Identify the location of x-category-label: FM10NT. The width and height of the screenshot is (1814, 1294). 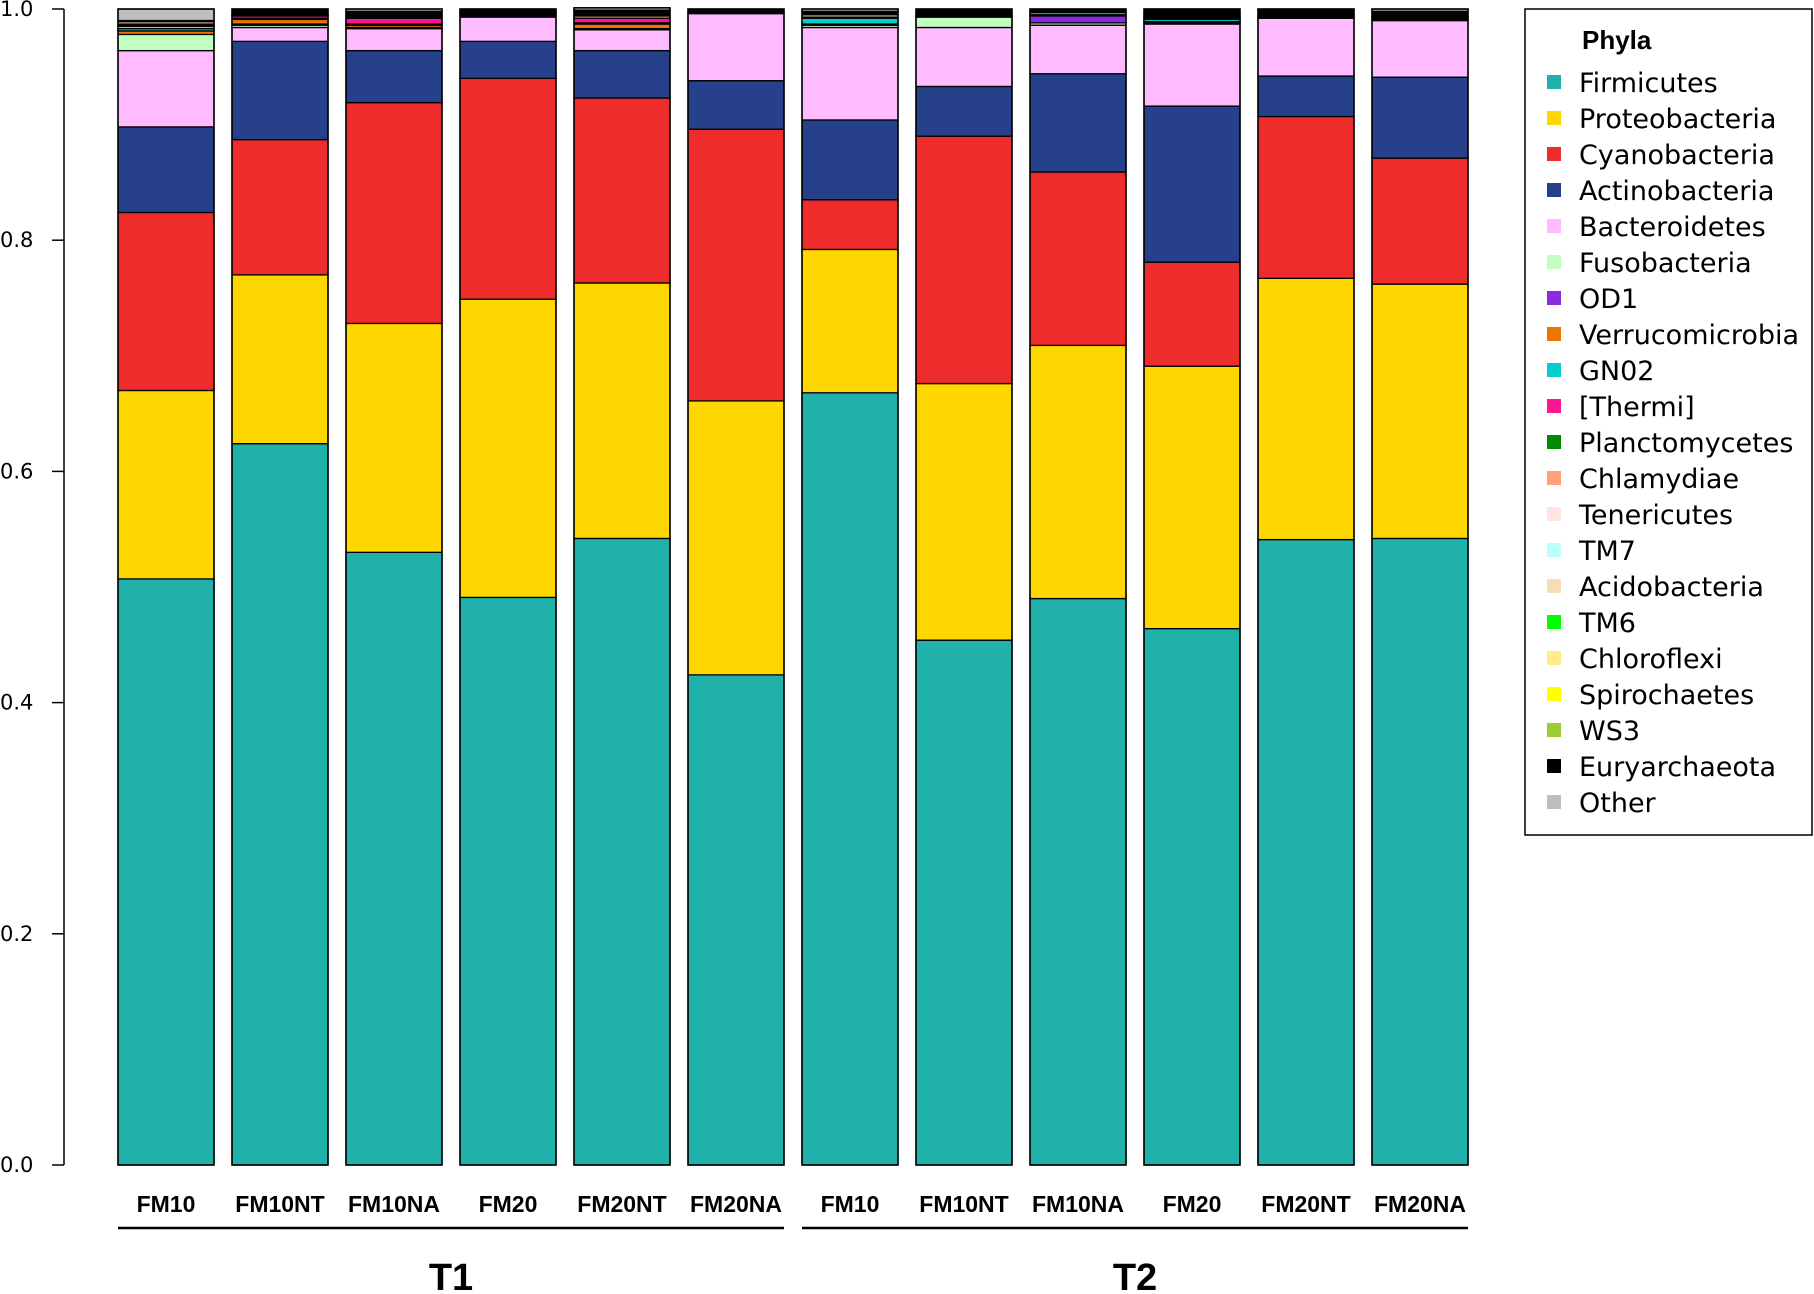
(279, 1204).